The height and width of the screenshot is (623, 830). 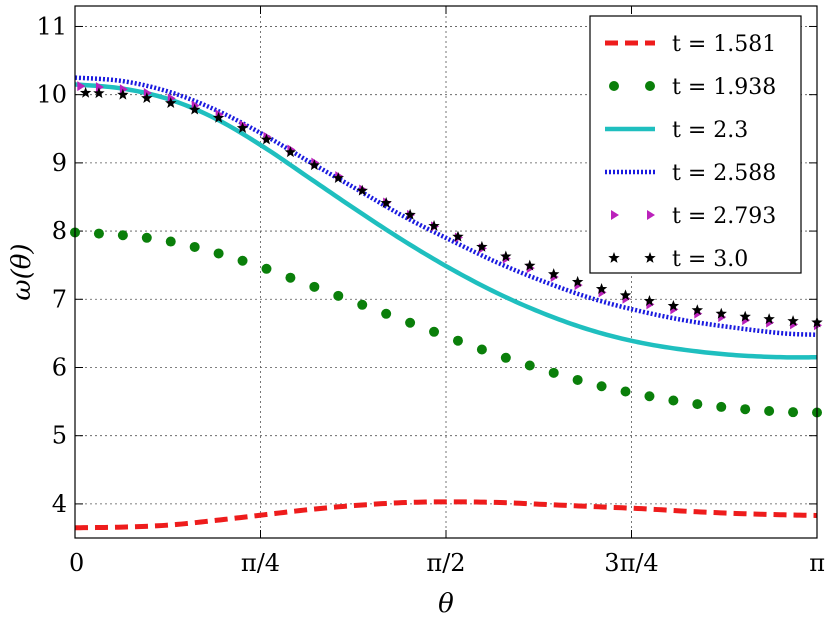 What do you see at coordinates (724, 44) in the screenshot?
I see `legend-label: t = 1.581` at bounding box center [724, 44].